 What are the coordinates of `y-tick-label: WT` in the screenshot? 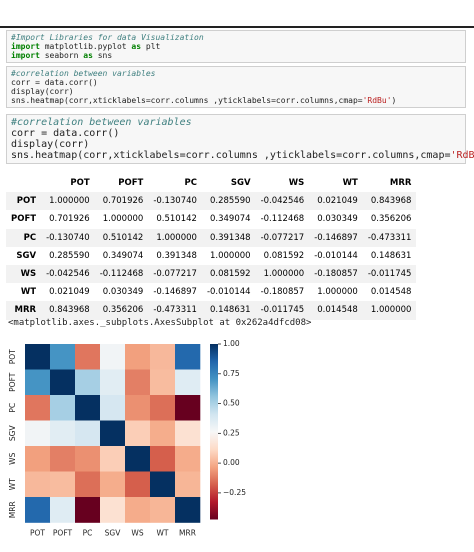 It's located at (12, 484).